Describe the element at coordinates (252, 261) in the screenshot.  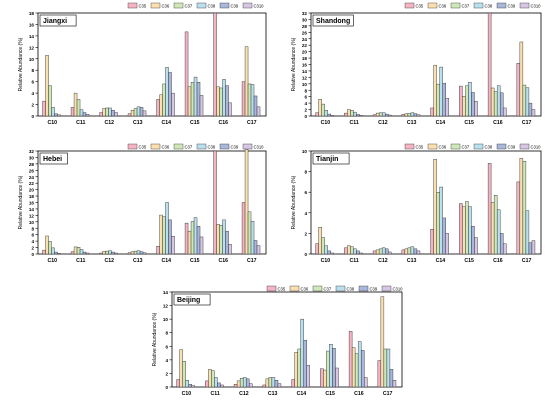
I see `x-tick-label: C17` at that location.